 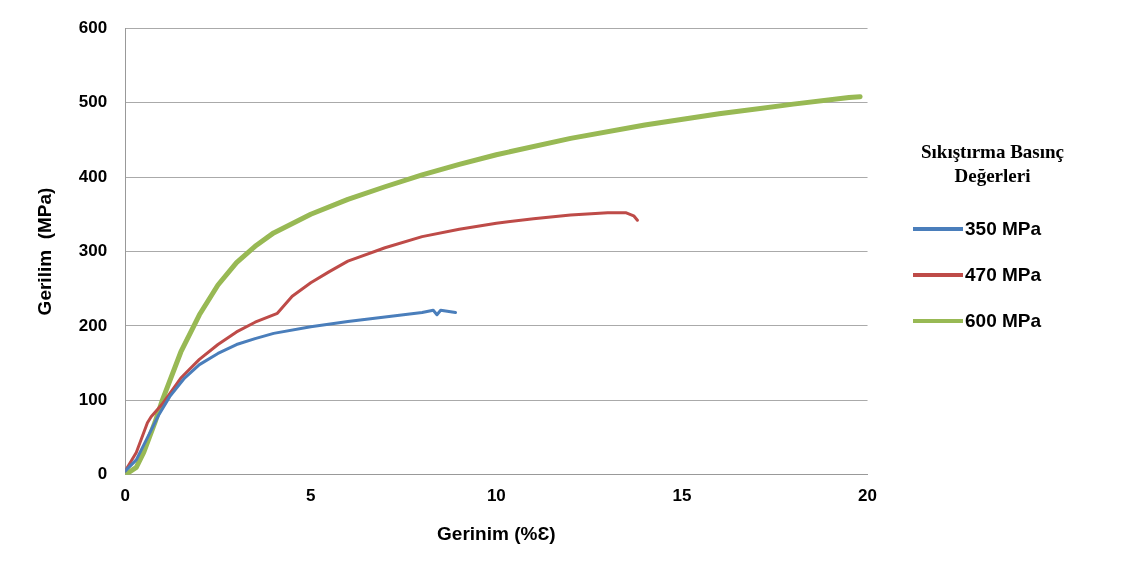 What do you see at coordinates (496, 495) in the screenshot?
I see `x-tick-label: 10` at bounding box center [496, 495].